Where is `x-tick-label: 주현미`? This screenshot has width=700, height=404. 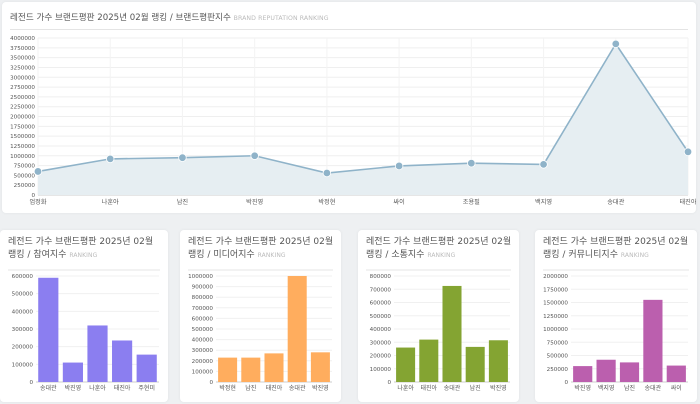
x-tick-label: 주현미 is located at coordinates (146, 388).